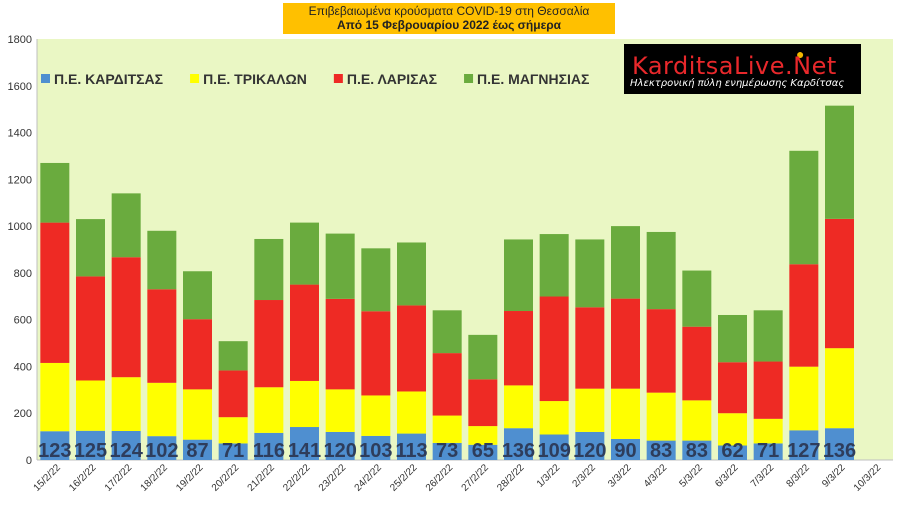  What do you see at coordinates (404, 478) in the screenshot?
I see `x-tick-label: 25/2/22` at bounding box center [404, 478].